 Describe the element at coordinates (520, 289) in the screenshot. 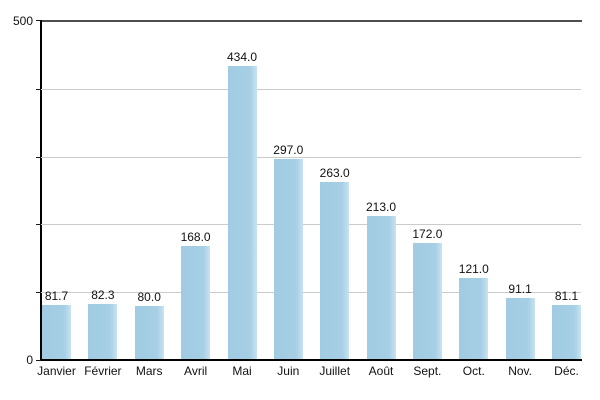

I see `bar-value-label: 91.1` at that location.